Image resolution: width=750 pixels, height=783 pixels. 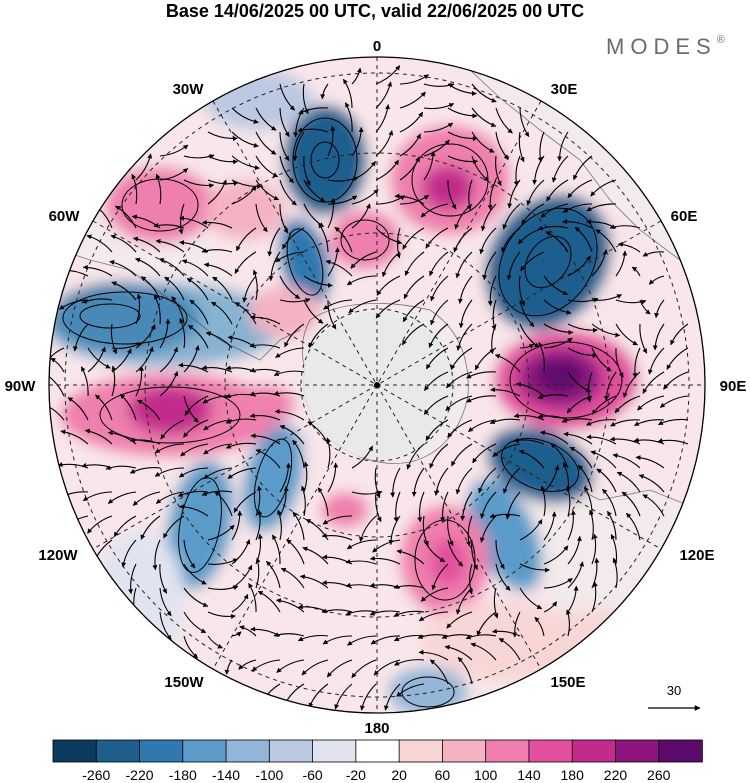 What do you see at coordinates (486, 775) in the screenshot?
I see `colorbar-tick-label: 100` at bounding box center [486, 775].